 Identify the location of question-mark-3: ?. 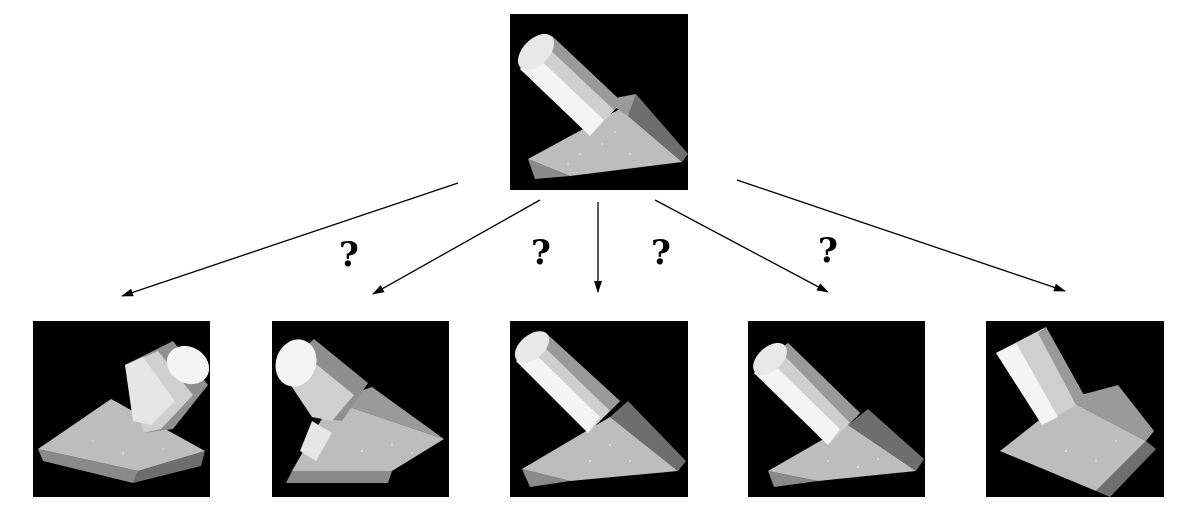
(661, 253).